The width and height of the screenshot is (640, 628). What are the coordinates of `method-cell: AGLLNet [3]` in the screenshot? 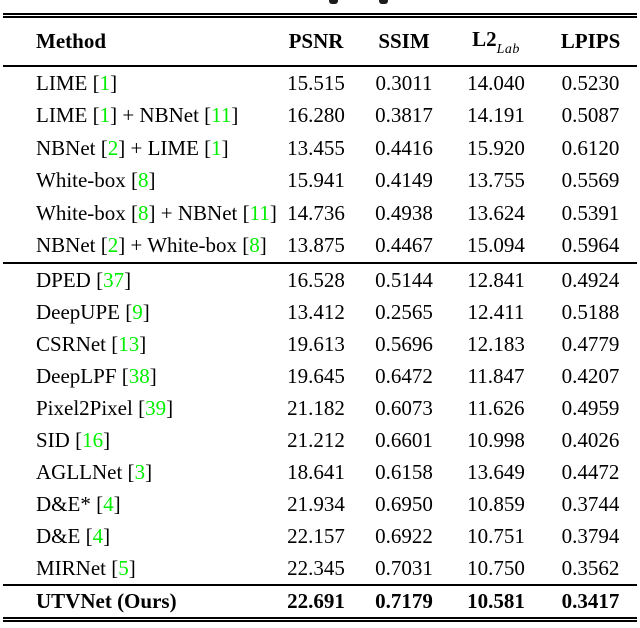 It's located at (94, 471).